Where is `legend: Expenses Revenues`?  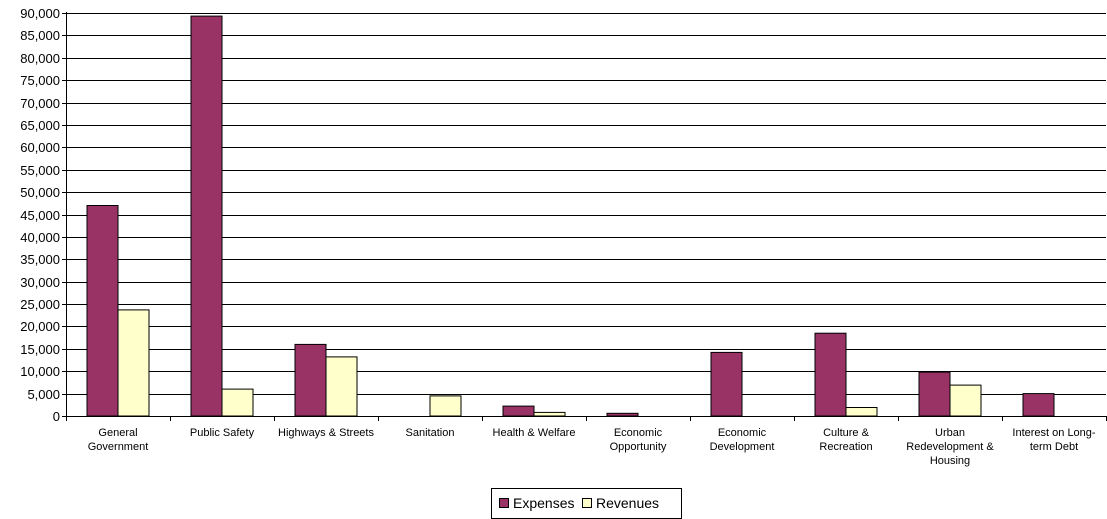 legend: Expenses Revenues is located at coordinates (586, 503).